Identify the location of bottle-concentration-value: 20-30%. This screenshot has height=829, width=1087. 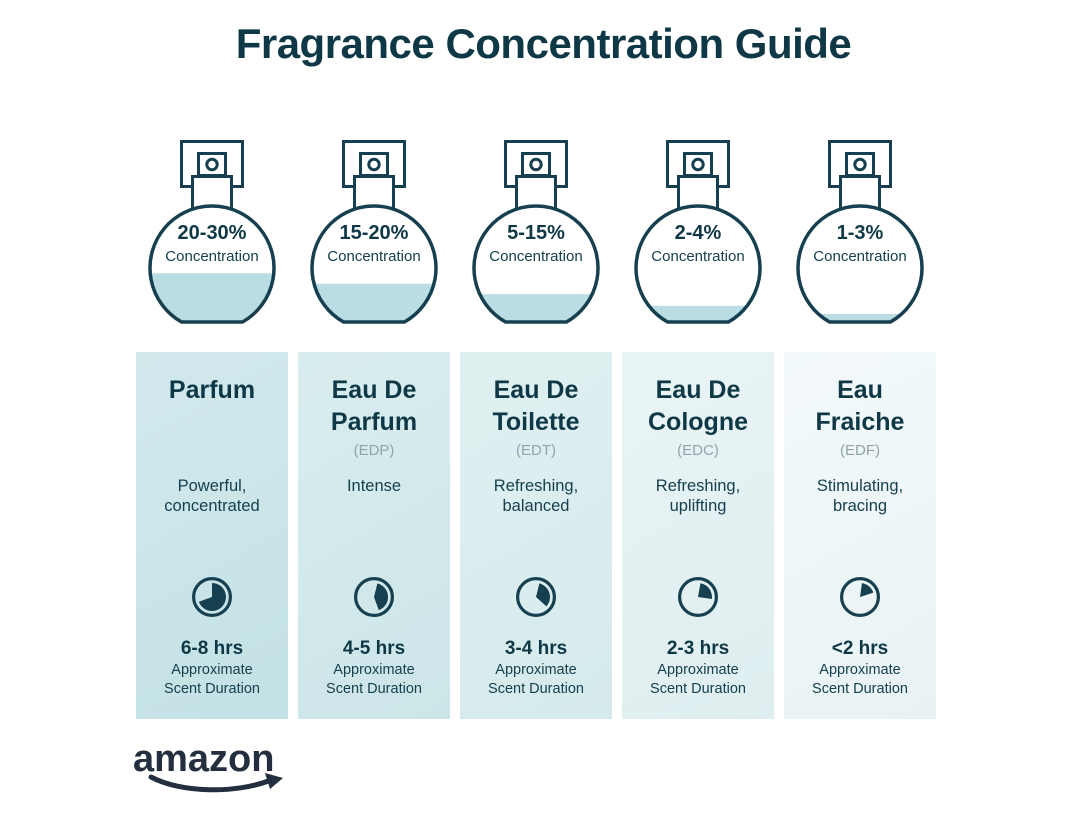
(212, 233).